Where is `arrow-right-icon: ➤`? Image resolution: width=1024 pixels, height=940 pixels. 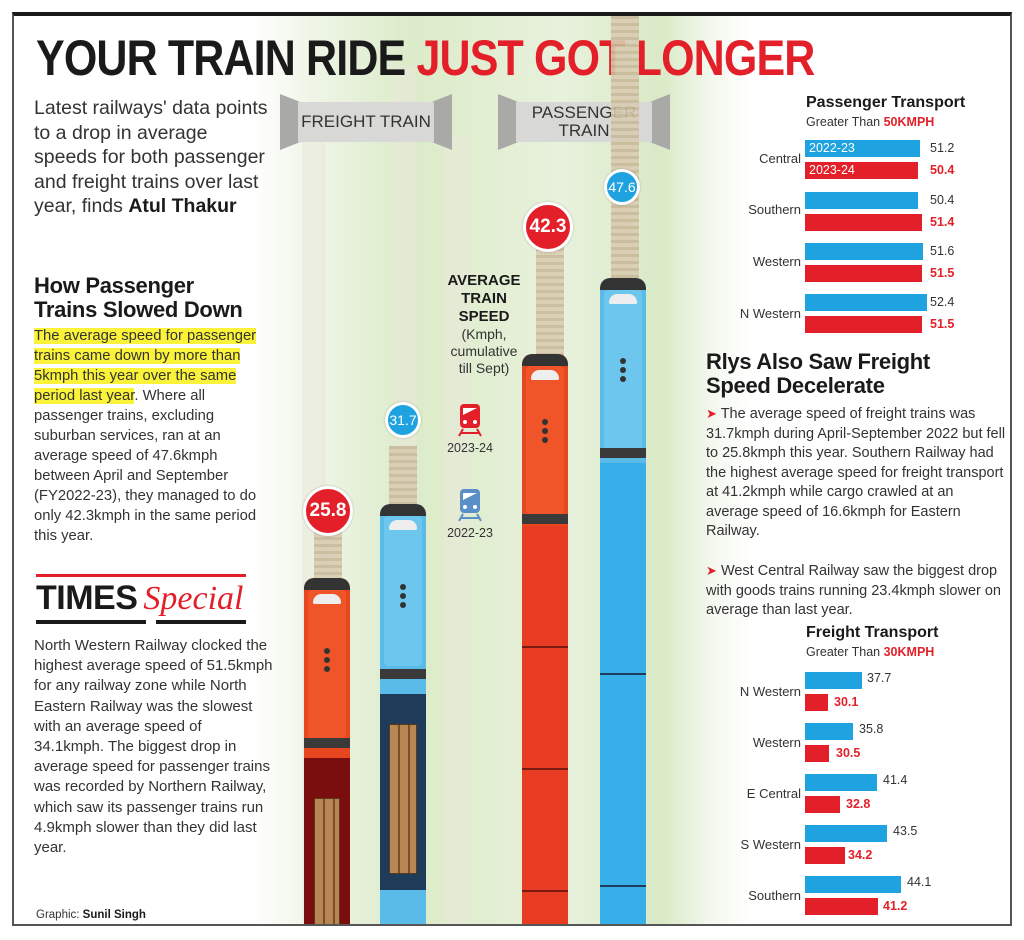
arrow-right-icon: ➤ is located at coordinates (711, 570).